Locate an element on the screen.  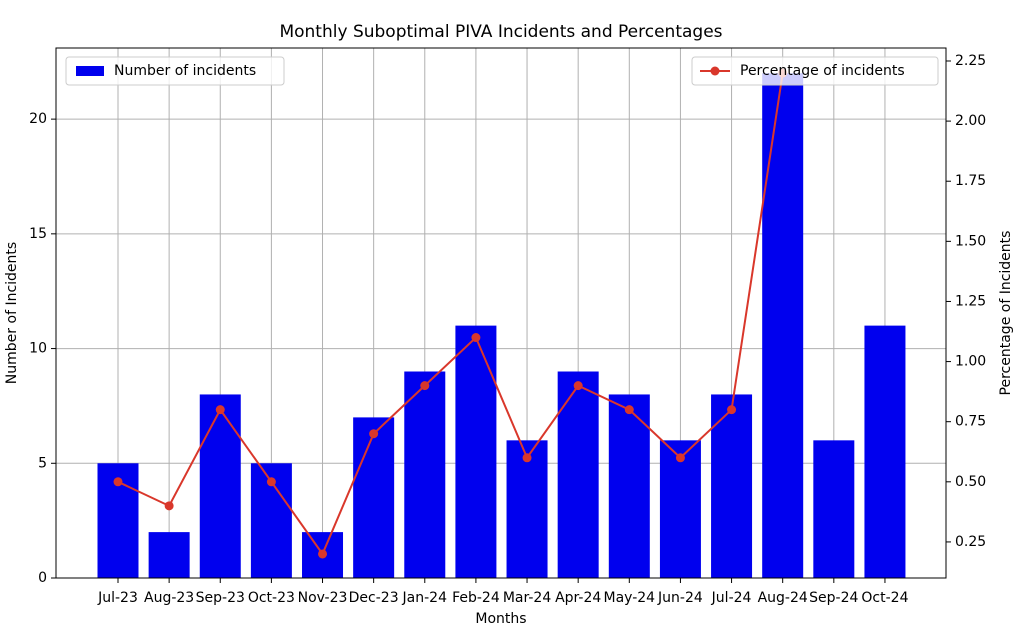
y2-tick-label: 2.25 is located at coordinates (970, 61).